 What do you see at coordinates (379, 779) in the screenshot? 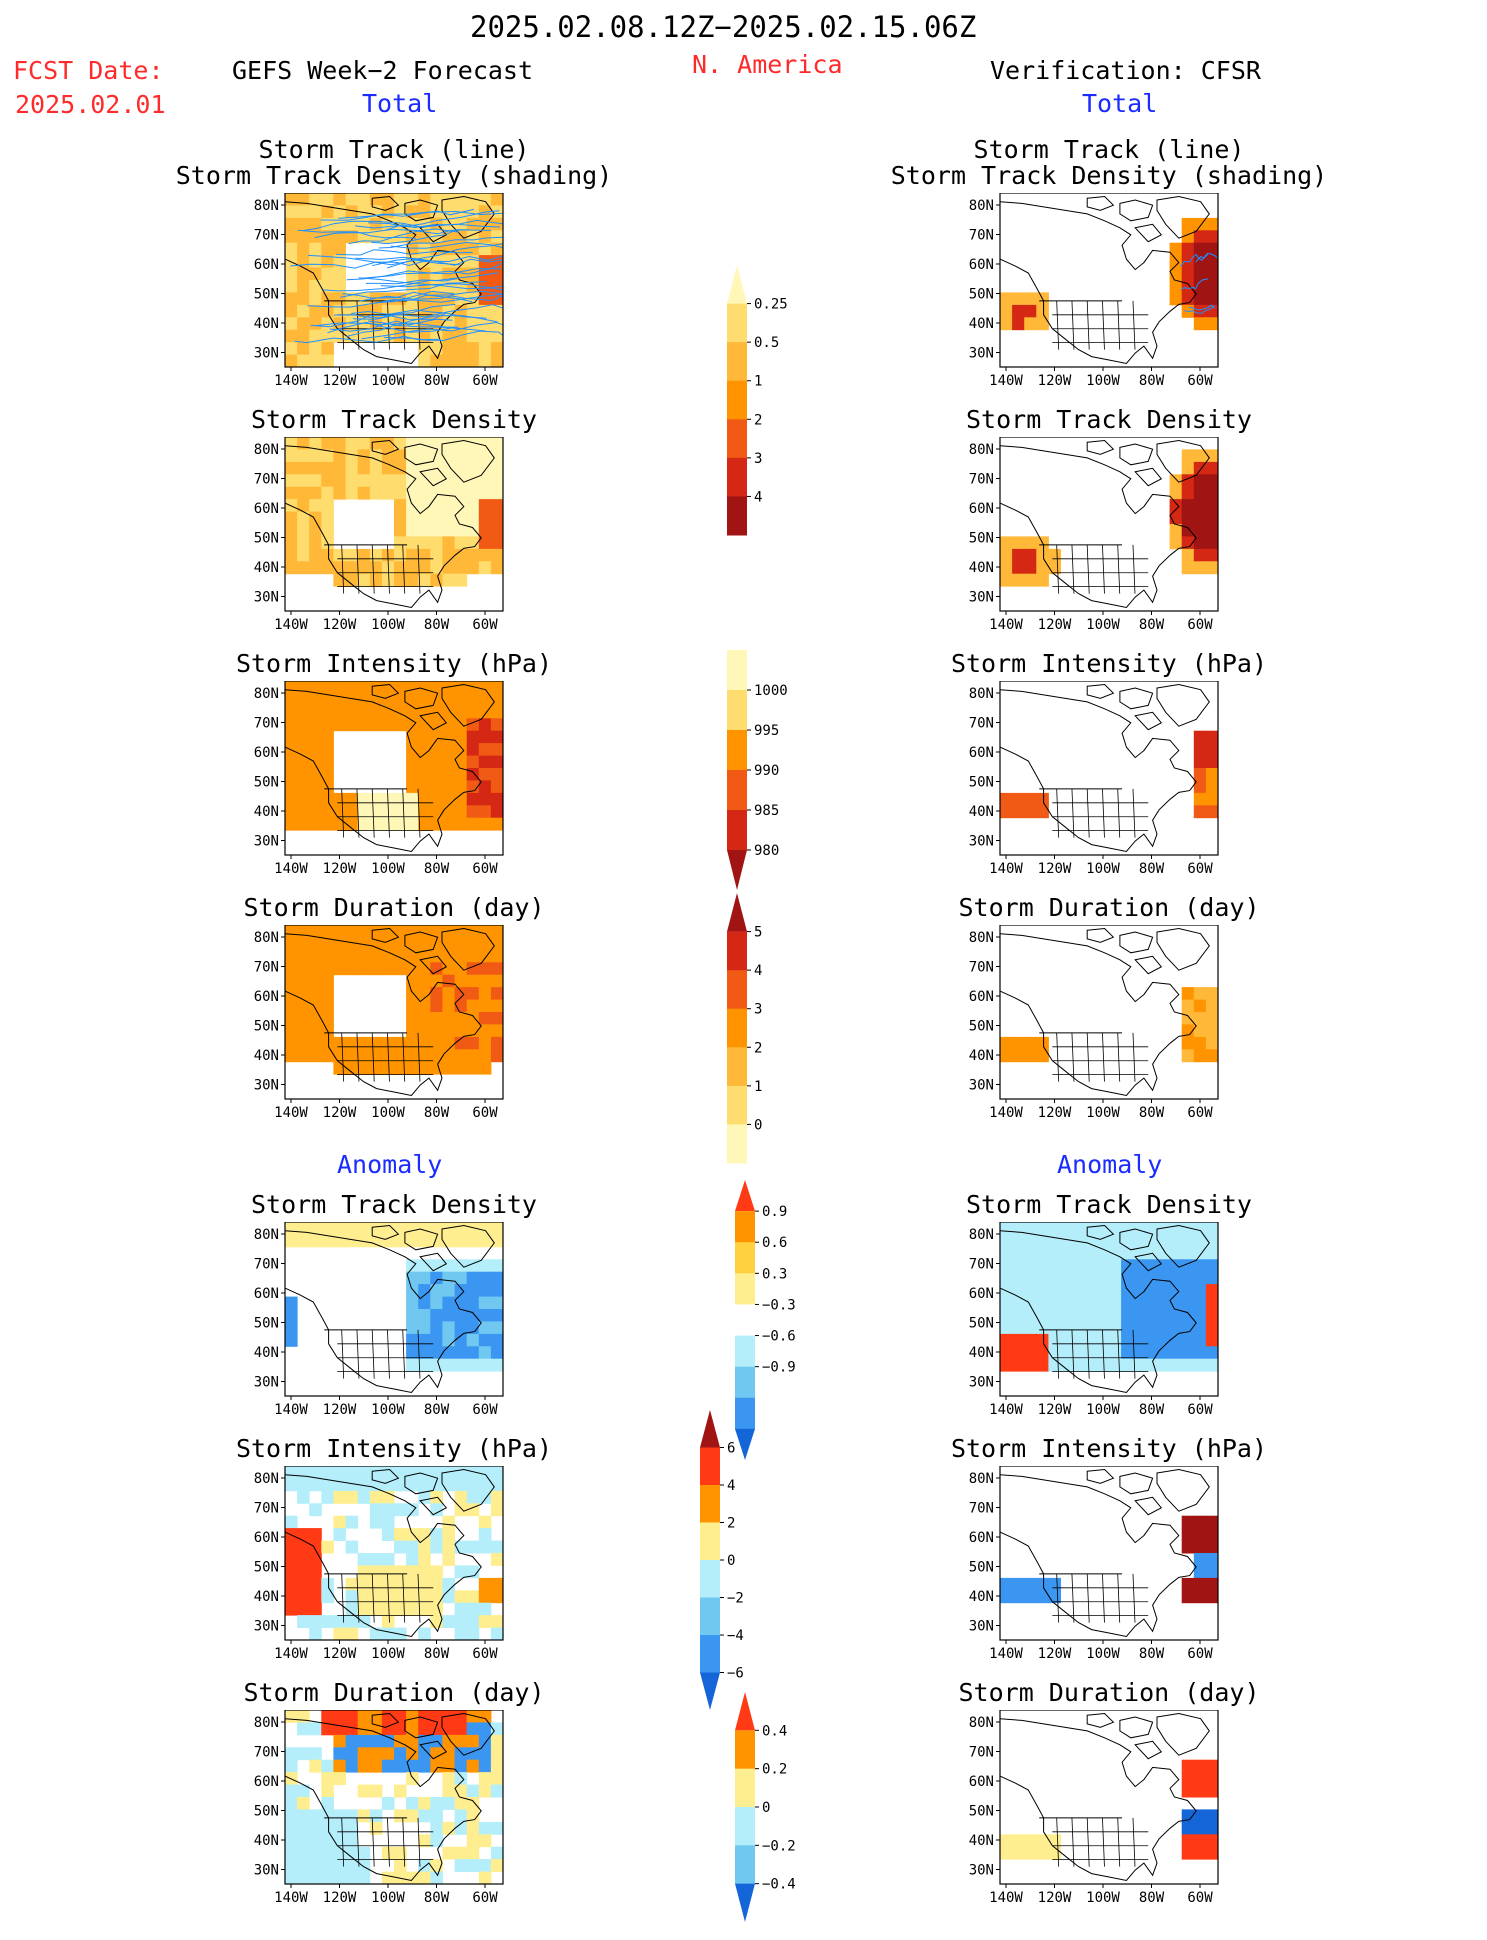
I see `gefs-intensity-map: 80N 70N 60N 50N 40N 30N 140W 120W 100W 80W 60W` at bounding box center [379, 779].